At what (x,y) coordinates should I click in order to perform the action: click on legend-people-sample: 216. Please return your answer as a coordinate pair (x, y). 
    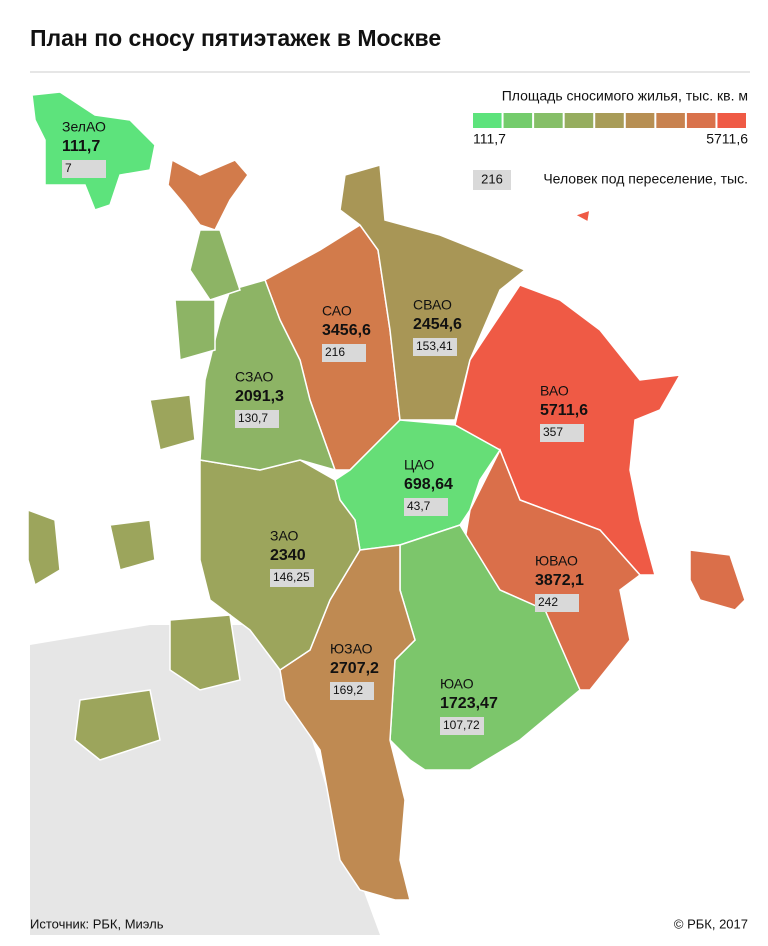
    Looking at the image, I should click on (492, 178).